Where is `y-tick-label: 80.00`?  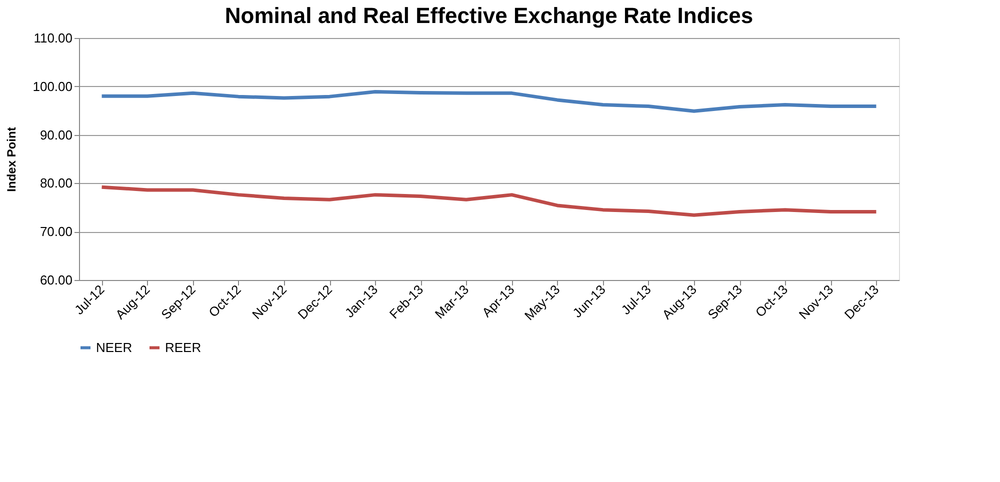
y-tick-label: 80.00 is located at coordinates (56, 183).